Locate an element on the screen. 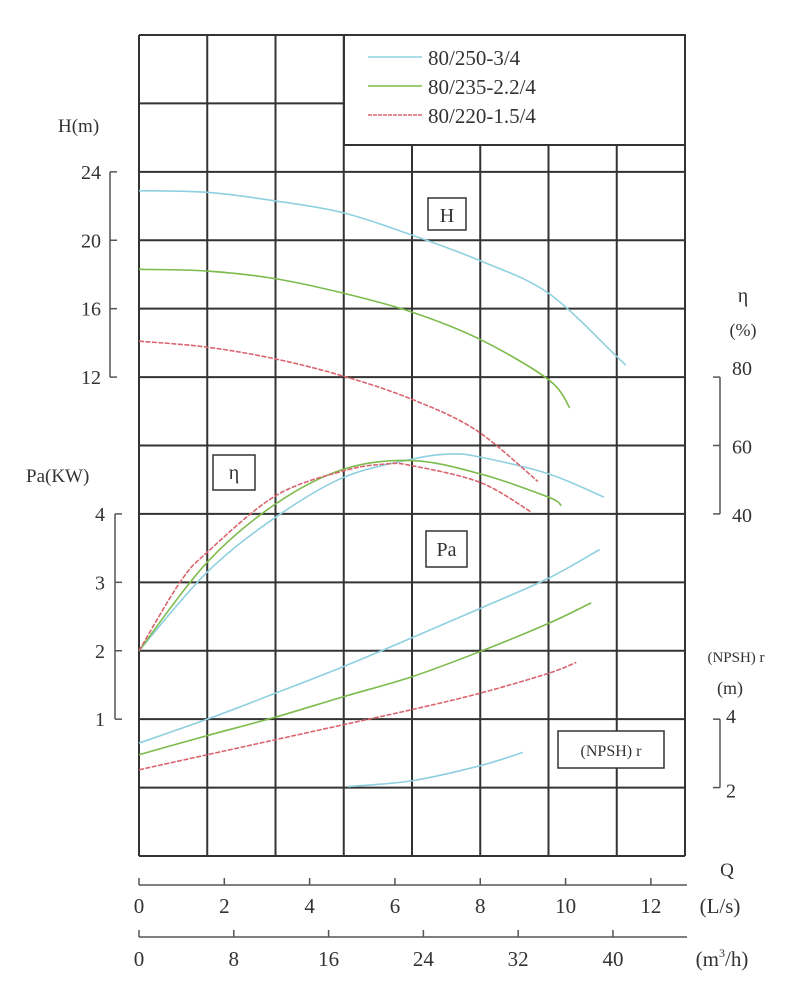 Image resolution: width=812 pixels, height=1000 pixels. legend-label-2: 80/220-1.5/4 is located at coordinates (482, 116).